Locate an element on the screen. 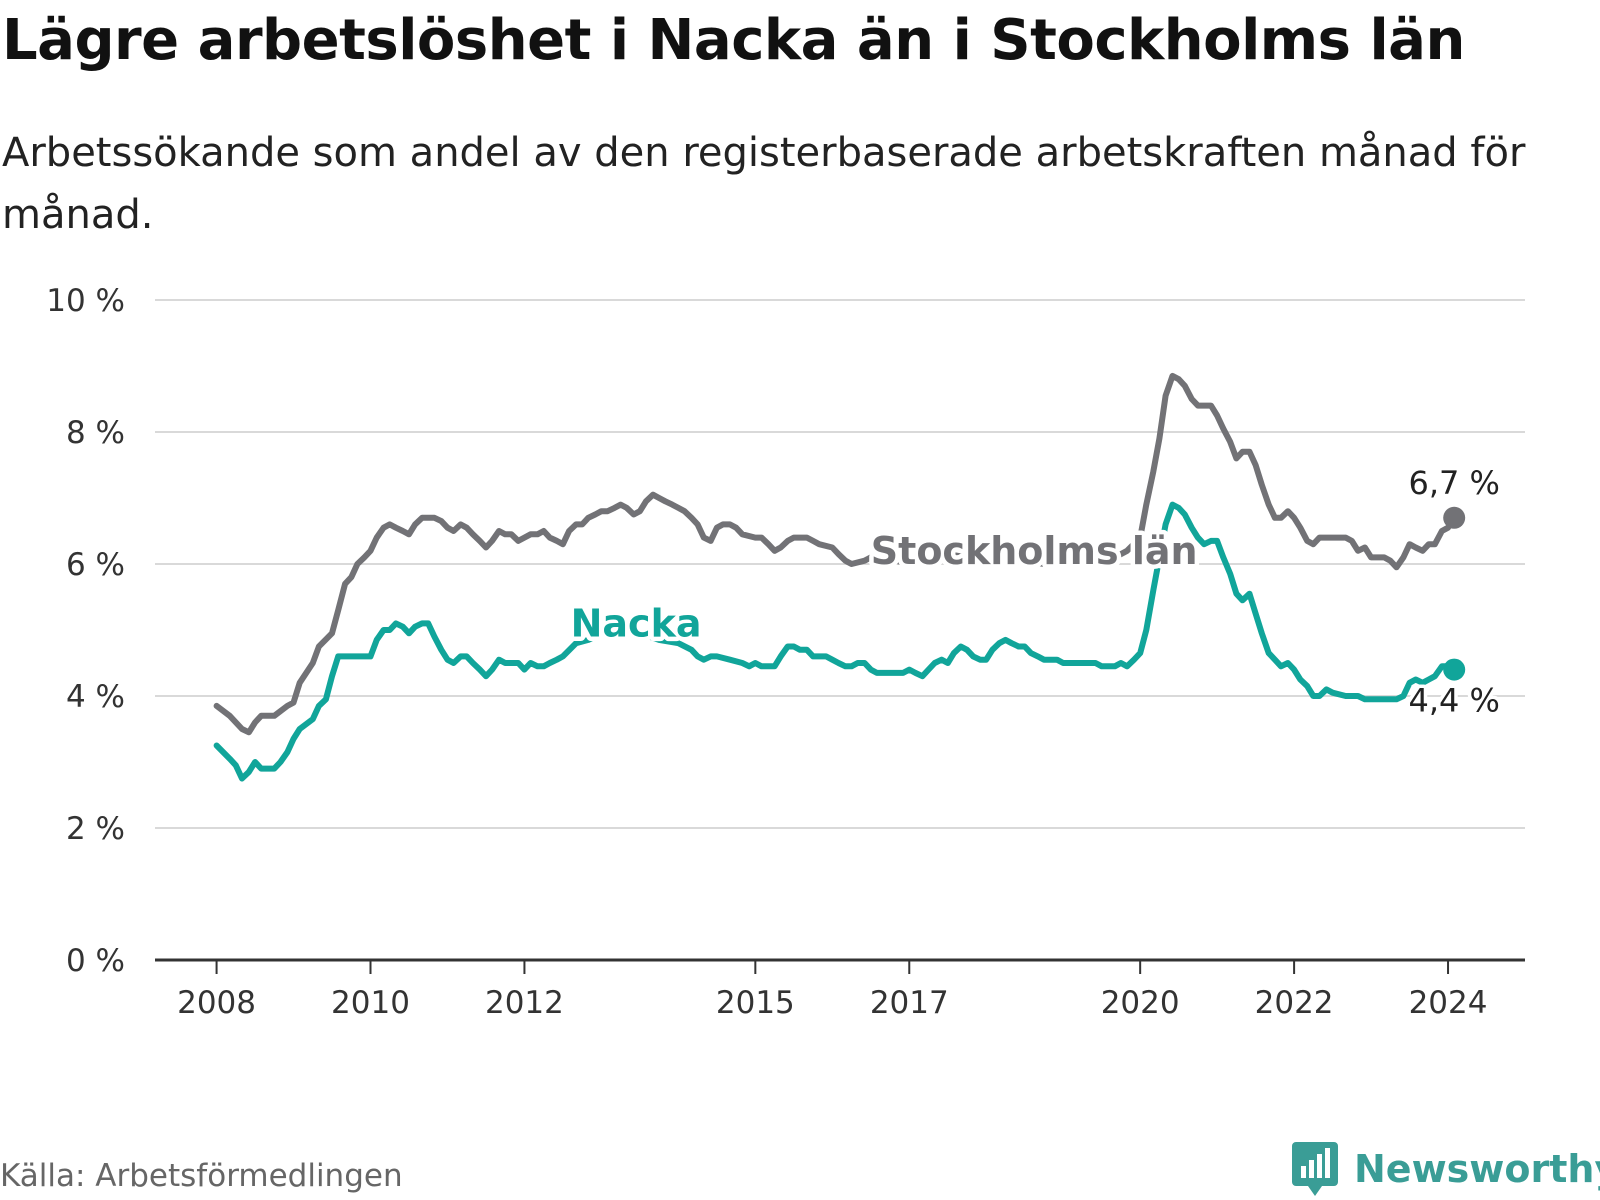 The width and height of the screenshot is (1600, 1200). x-tick-label: 2015 is located at coordinates (755, 1003).